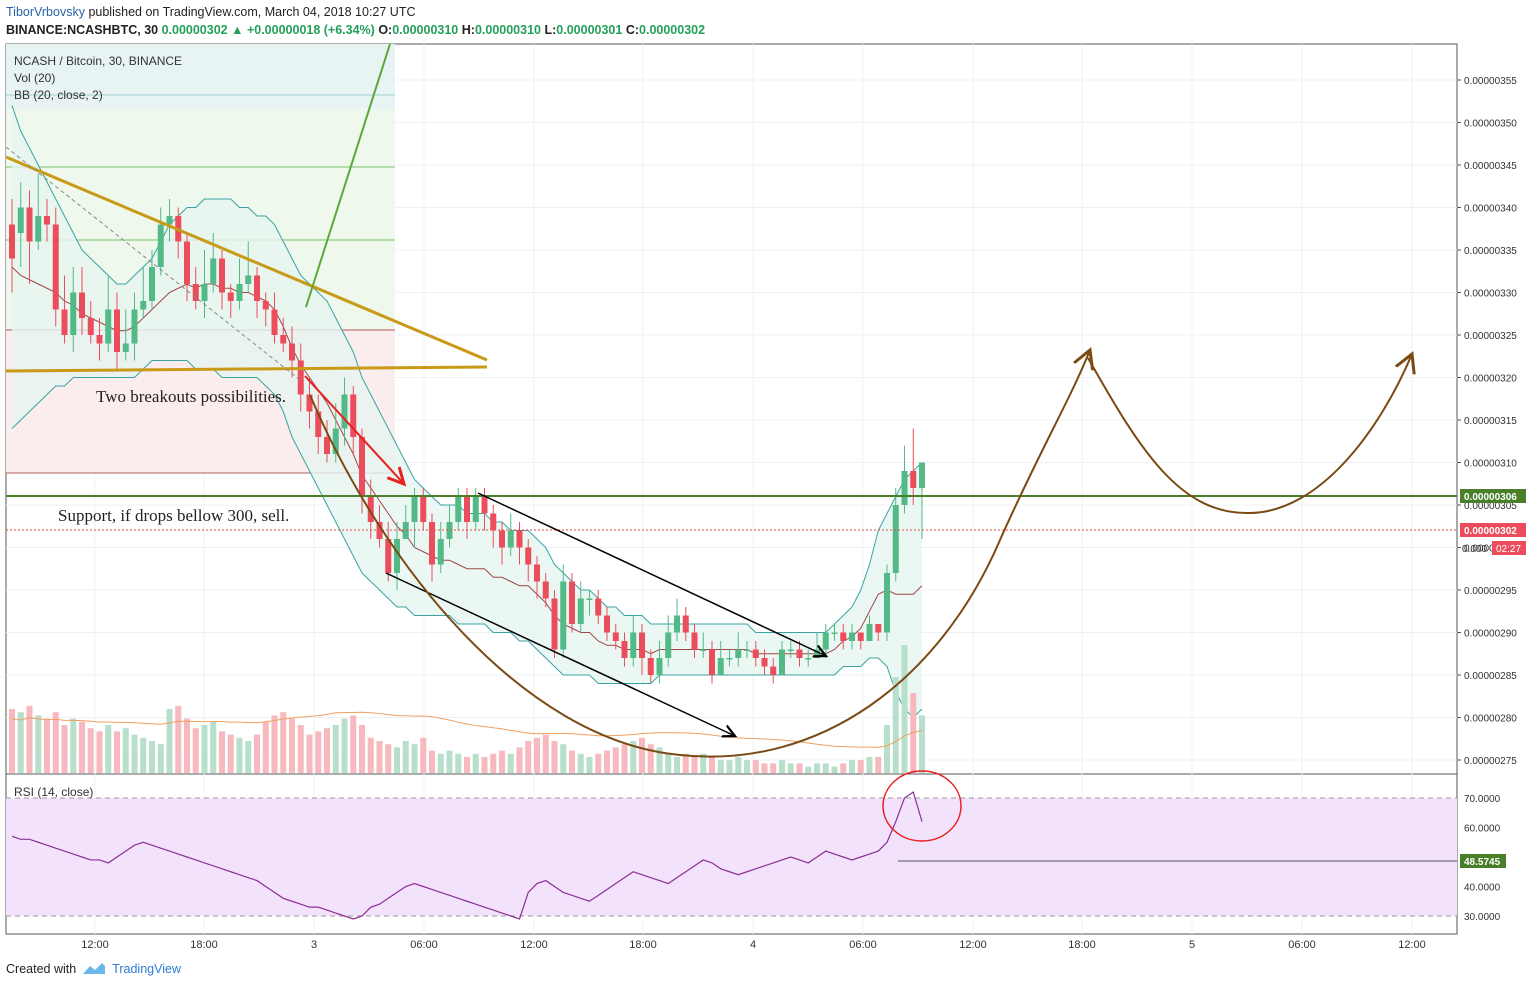 This screenshot has height=989, width=1534. What do you see at coordinates (1249, 434) in the screenshot?
I see `projection-curve` at bounding box center [1249, 434].